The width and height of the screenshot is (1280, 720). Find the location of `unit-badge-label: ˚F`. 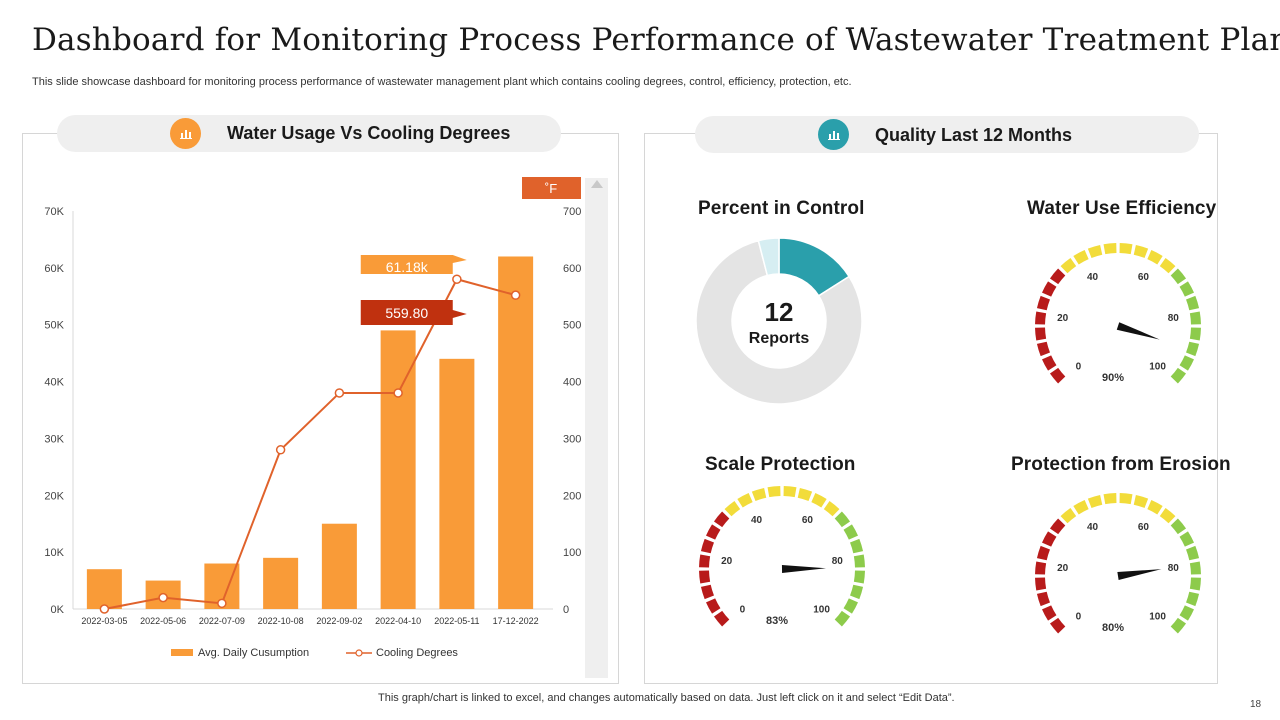

unit-badge-label: ˚F is located at coordinates (551, 188).